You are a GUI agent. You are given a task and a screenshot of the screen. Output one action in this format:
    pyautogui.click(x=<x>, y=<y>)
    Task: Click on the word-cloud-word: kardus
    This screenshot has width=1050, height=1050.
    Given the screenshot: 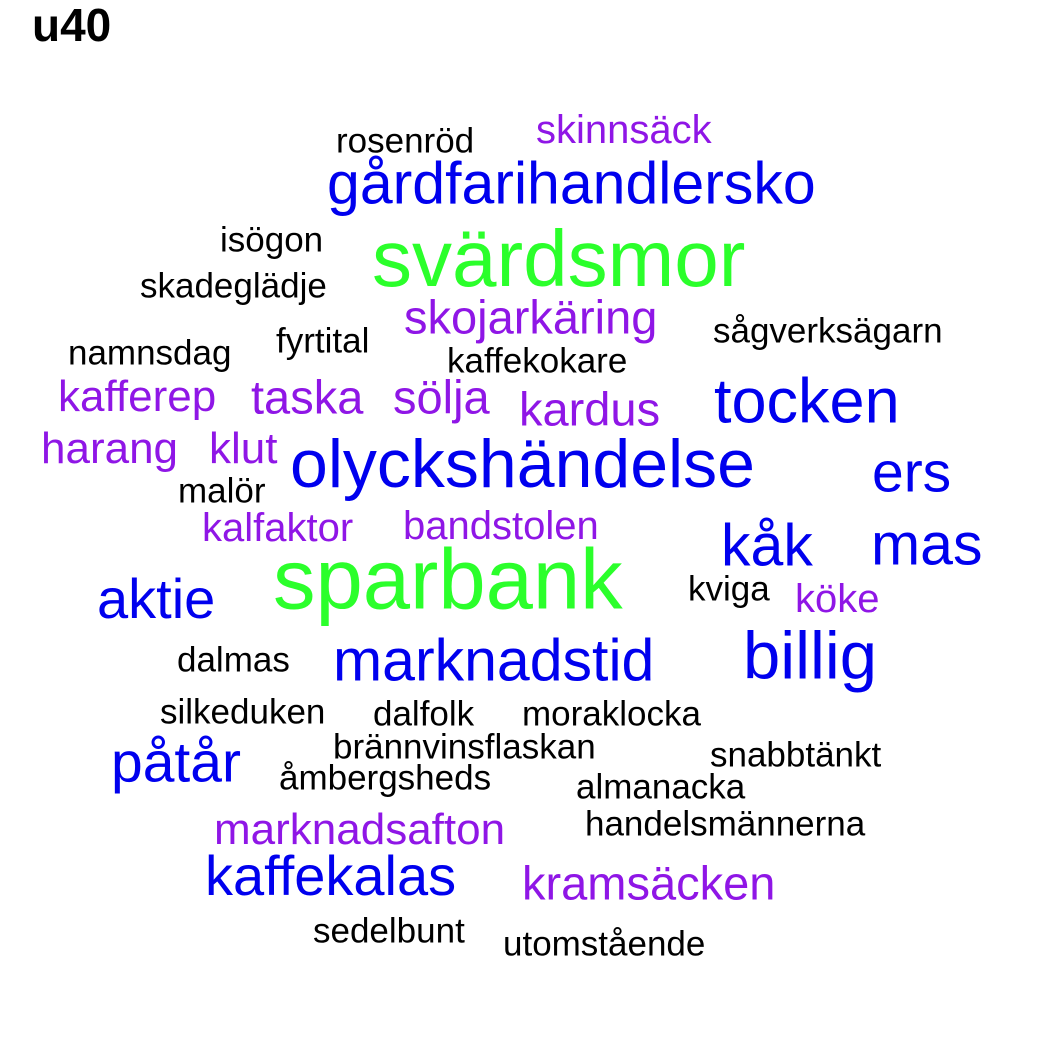 What is the action you would take?
    pyautogui.click(x=590, y=409)
    